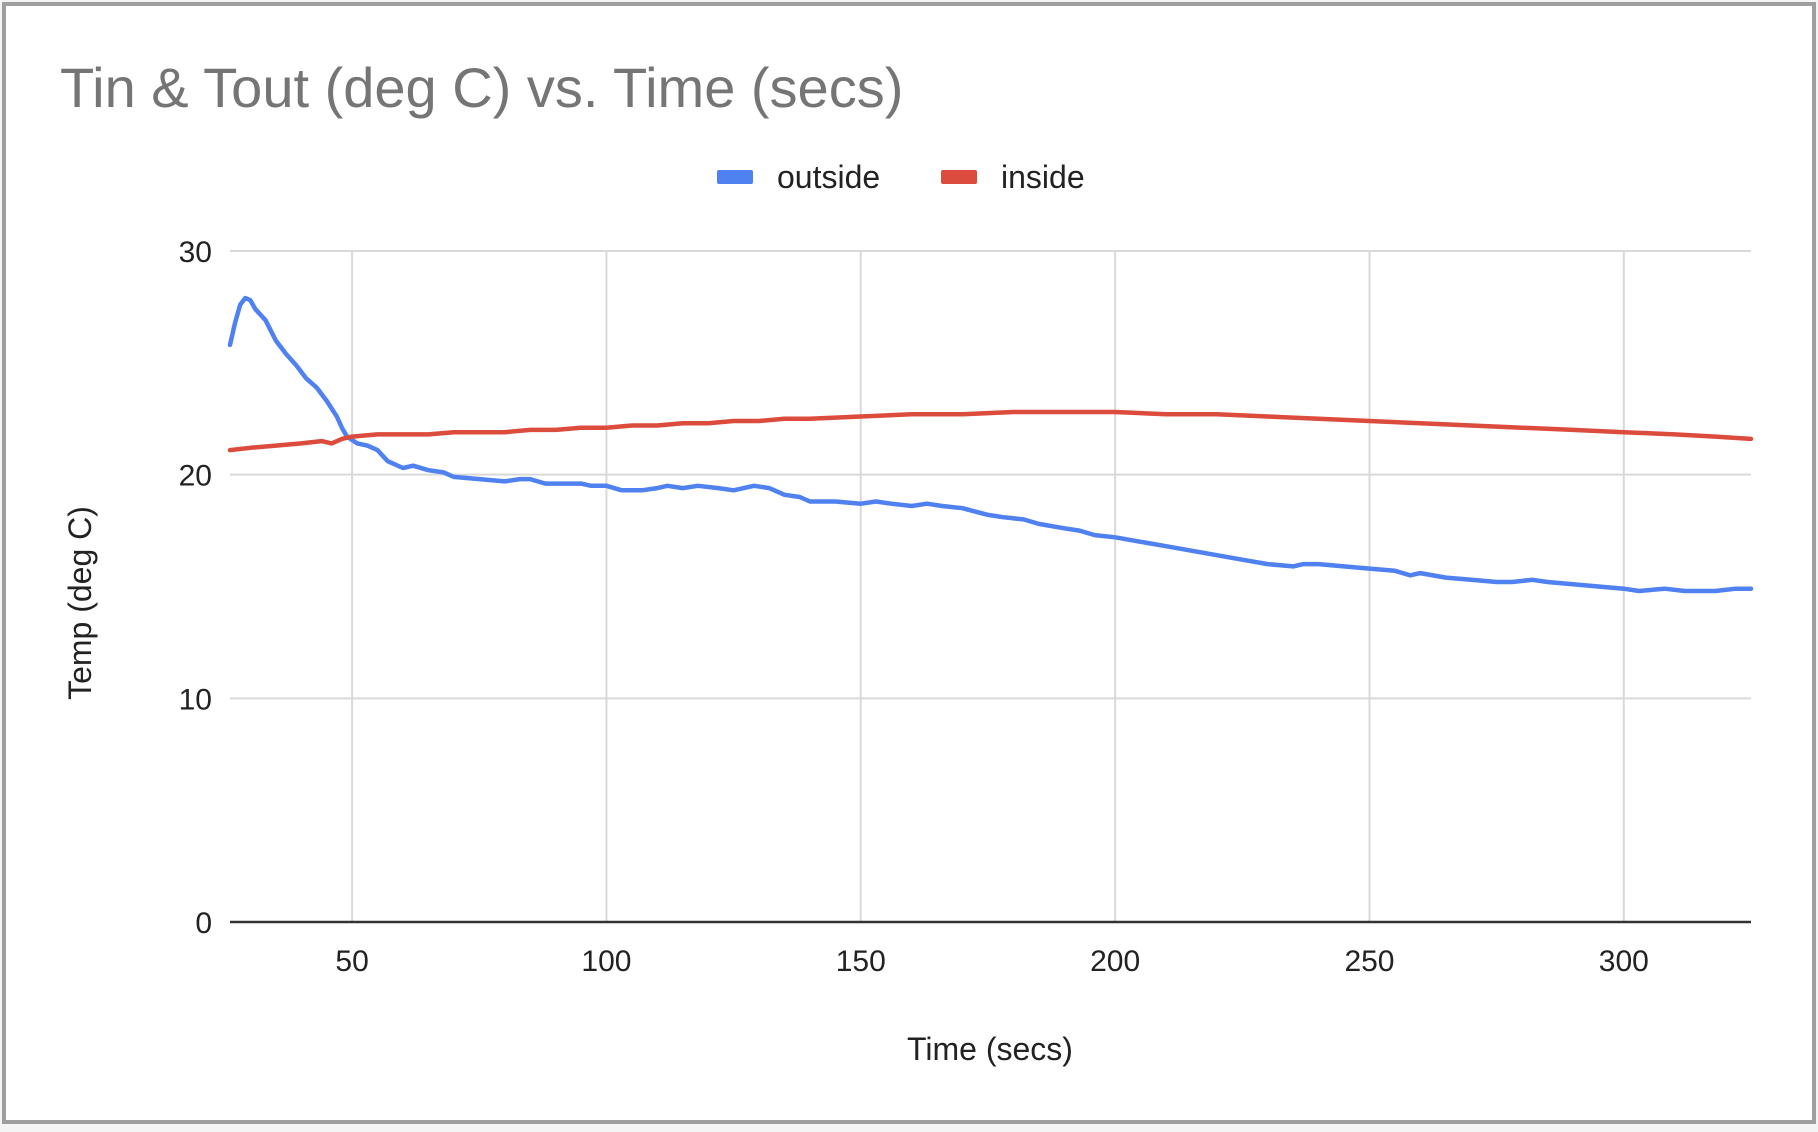 Image resolution: width=1818 pixels, height=1132 pixels. What do you see at coordinates (195, 476) in the screenshot?
I see `y-tick-label-20: 20` at bounding box center [195, 476].